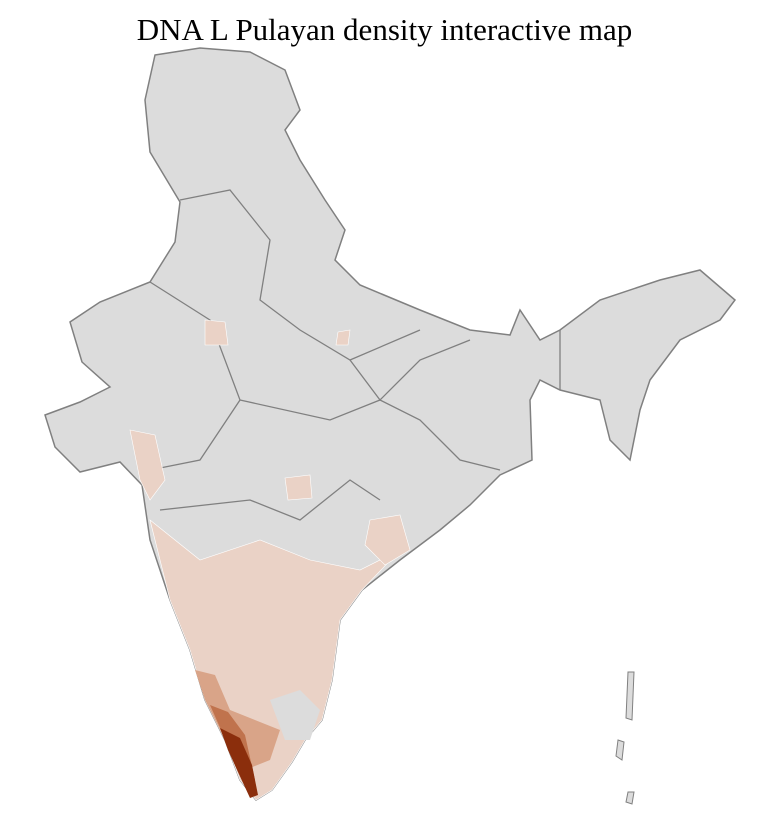  What do you see at coordinates (625, 738) in the screenshot?
I see `islands` at bounding box center [625, 738].